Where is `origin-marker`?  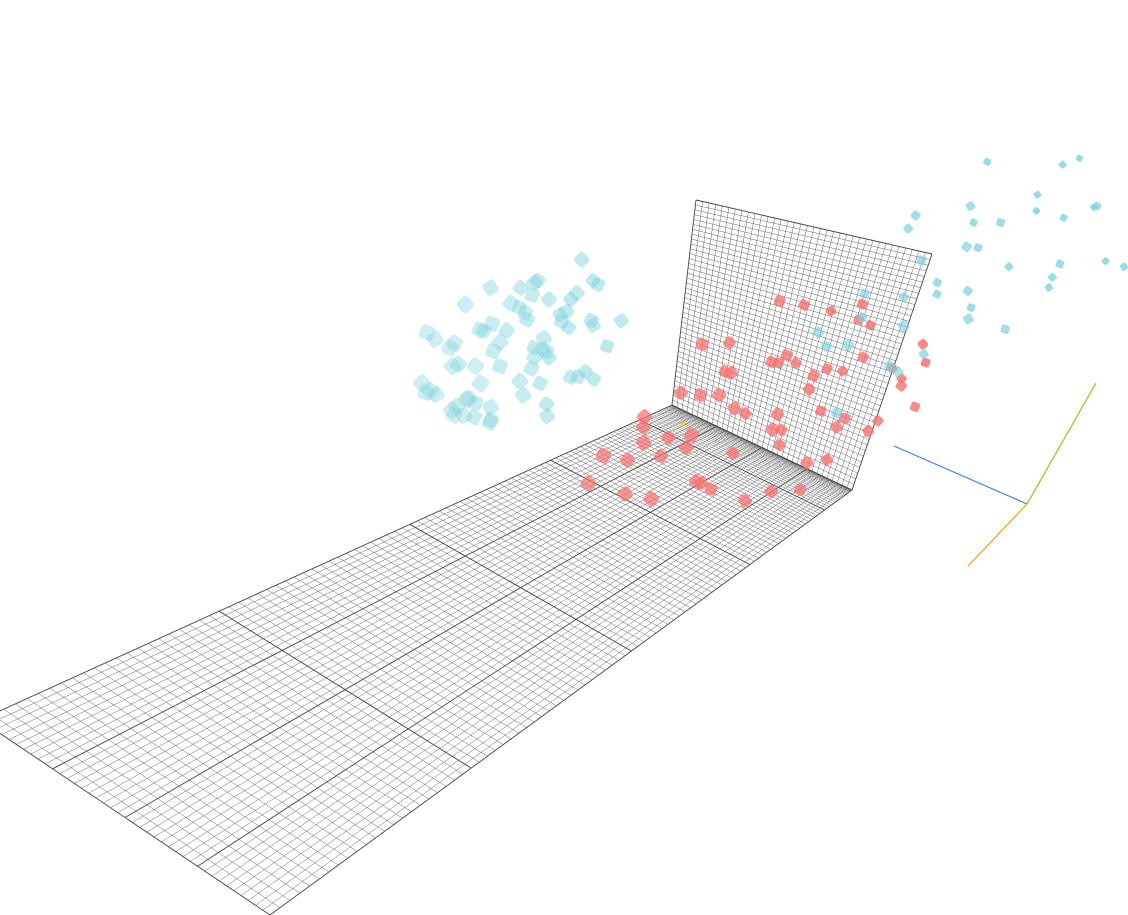 origin-marker is located at coordinates (683, 424).